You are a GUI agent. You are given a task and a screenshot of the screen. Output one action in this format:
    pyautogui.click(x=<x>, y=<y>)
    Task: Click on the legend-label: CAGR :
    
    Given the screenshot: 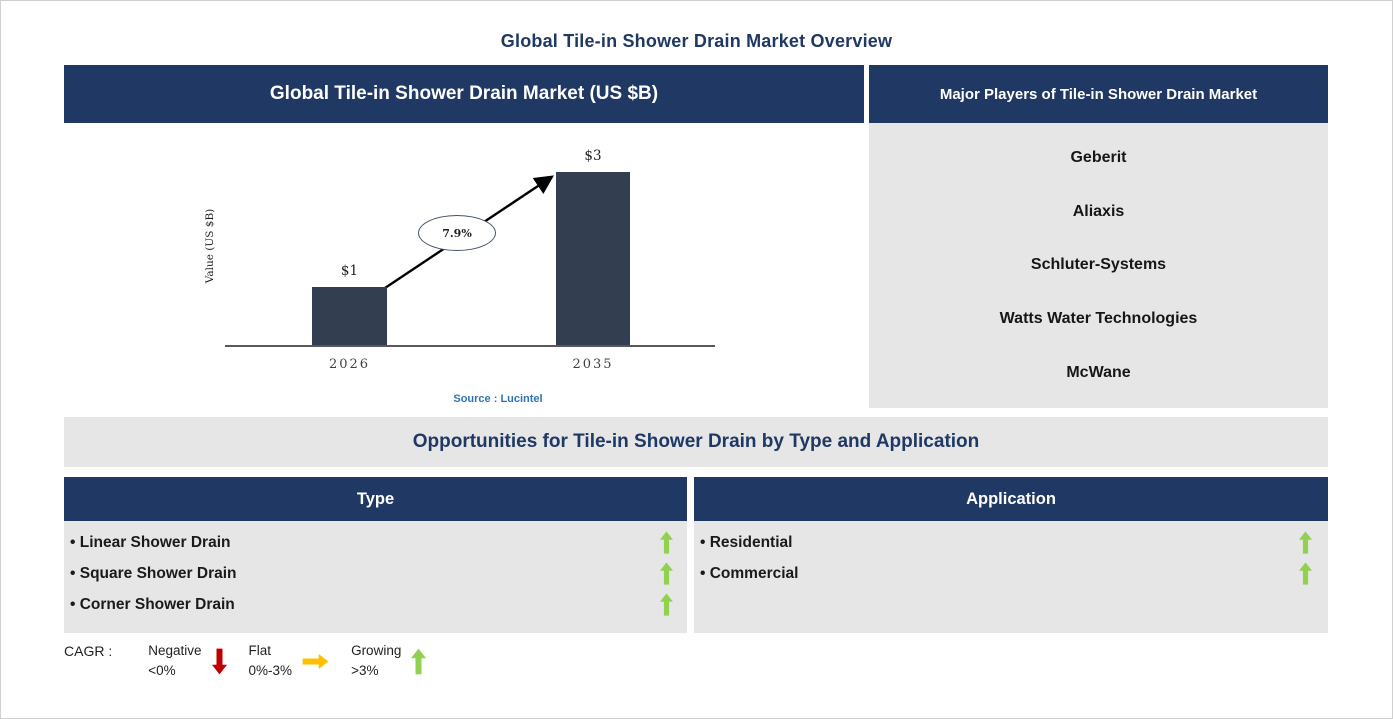 What is the action you would take?
    pyautogui.click(x=88, y=651)
    